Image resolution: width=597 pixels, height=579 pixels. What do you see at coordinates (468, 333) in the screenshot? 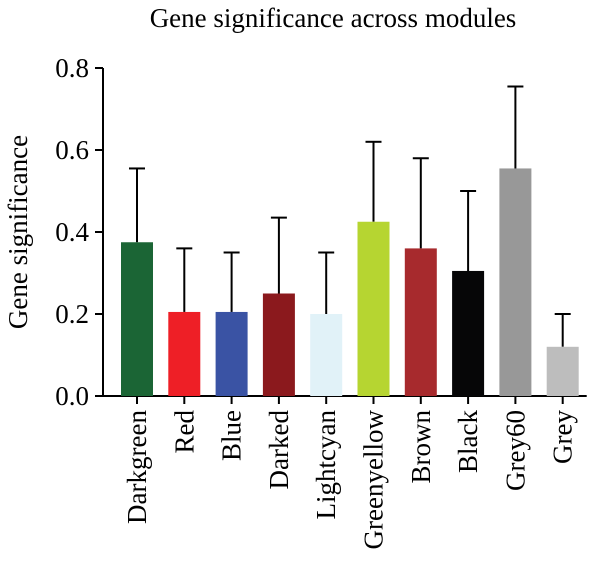
I see `bar-black` at bounding box center [468, 333].